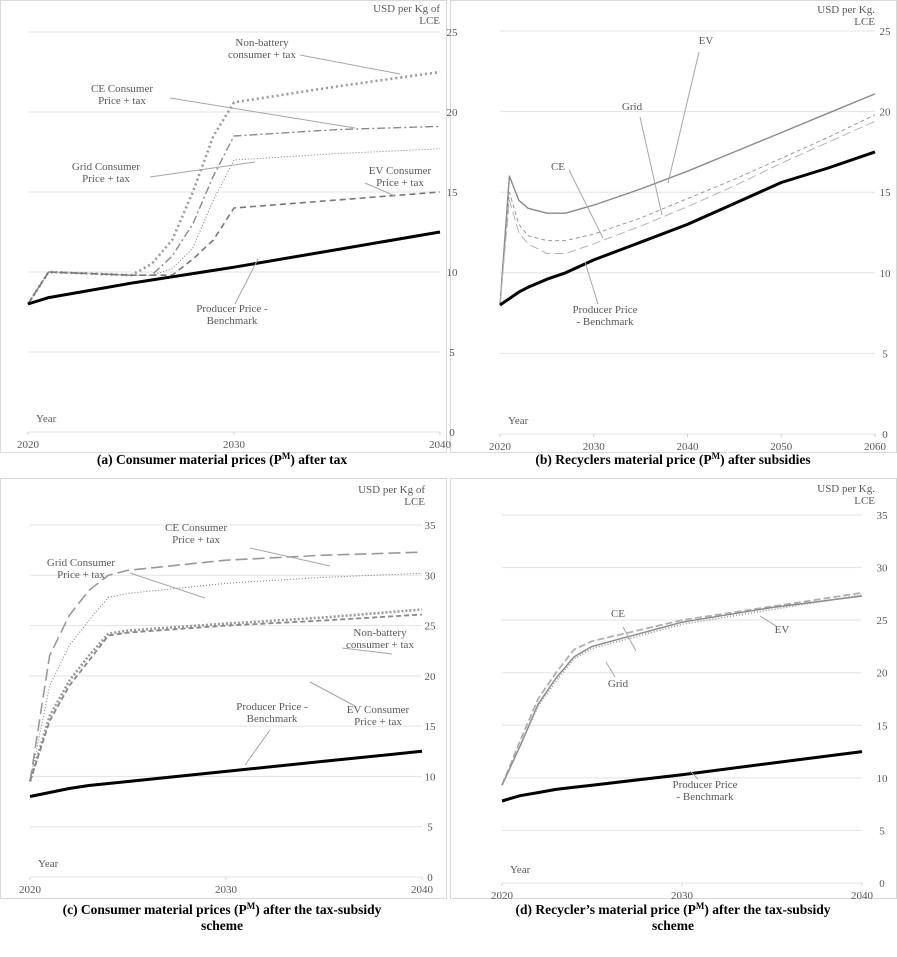 The width and height of the screenshot is (897, 957). What do you see at coordinates (318, 459) in the screenshot?
I see `caption-part: ) after tax` at bounding box center [318, 459].